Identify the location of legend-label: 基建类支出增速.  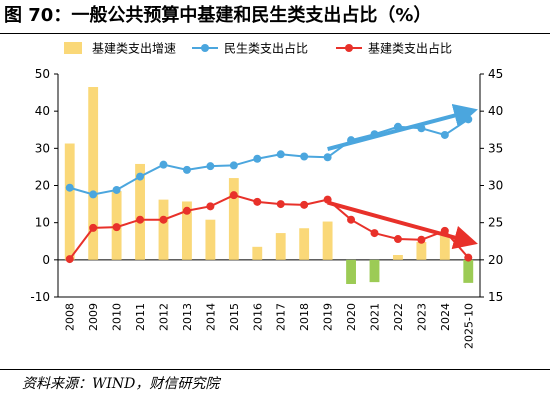
(134, 49).